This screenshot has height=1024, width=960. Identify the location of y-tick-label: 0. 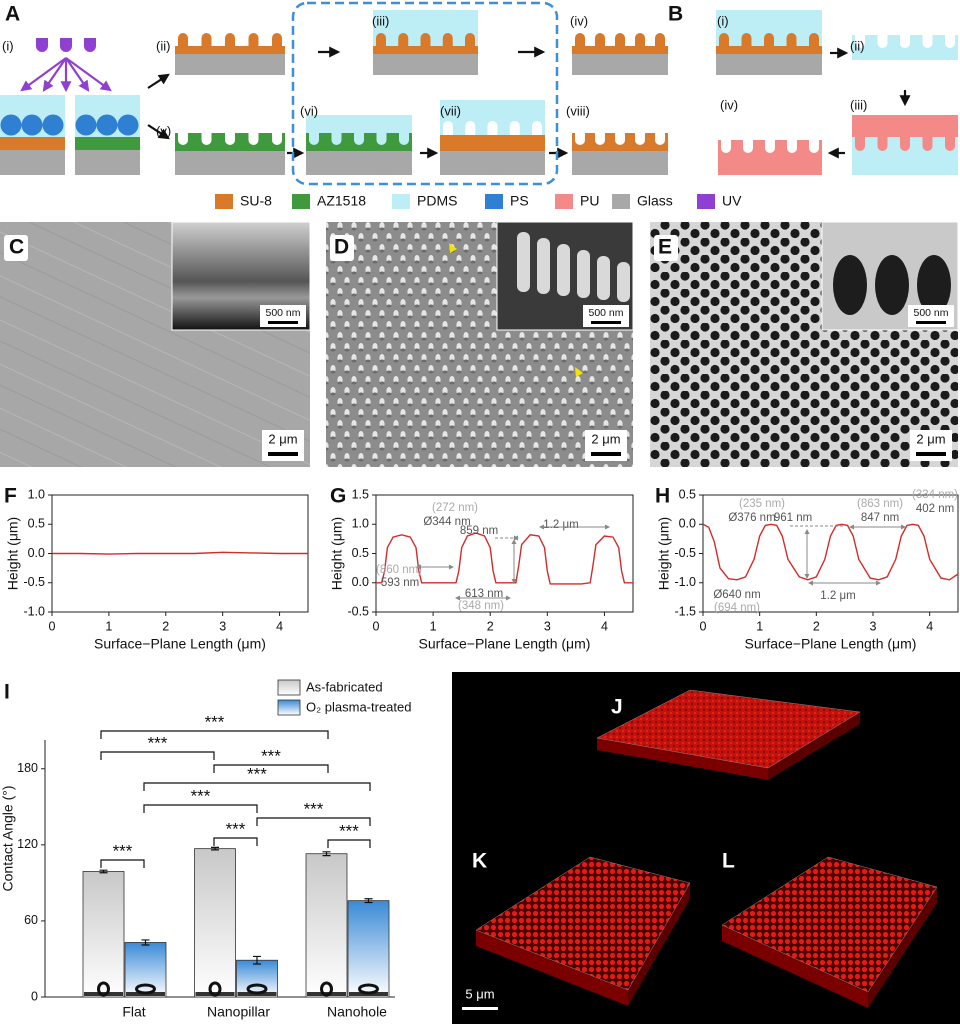
(34, 996).